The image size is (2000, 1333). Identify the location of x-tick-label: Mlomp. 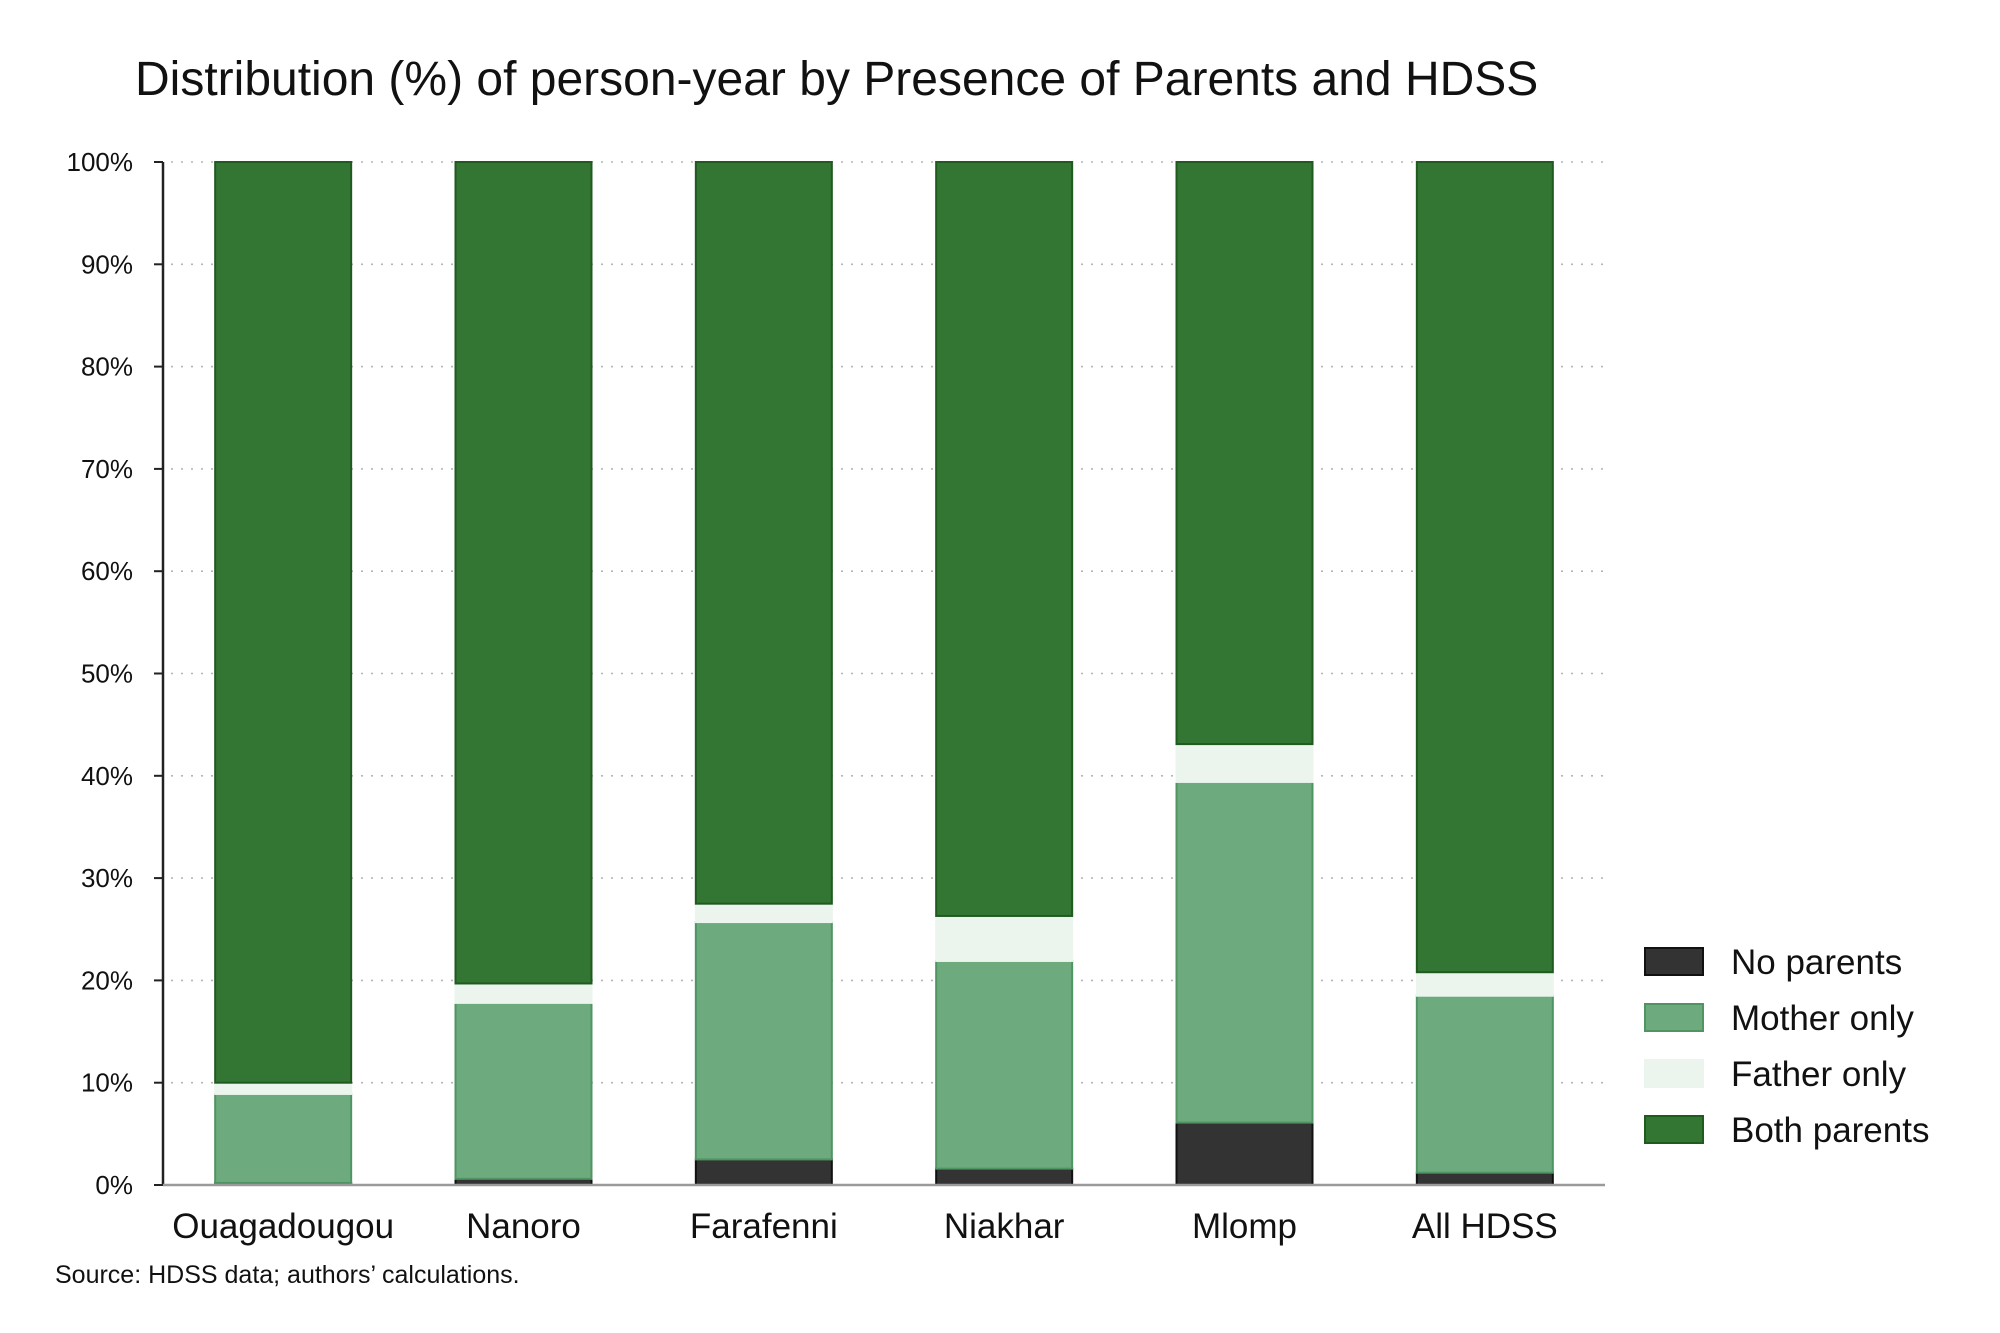
(1244, 1226).